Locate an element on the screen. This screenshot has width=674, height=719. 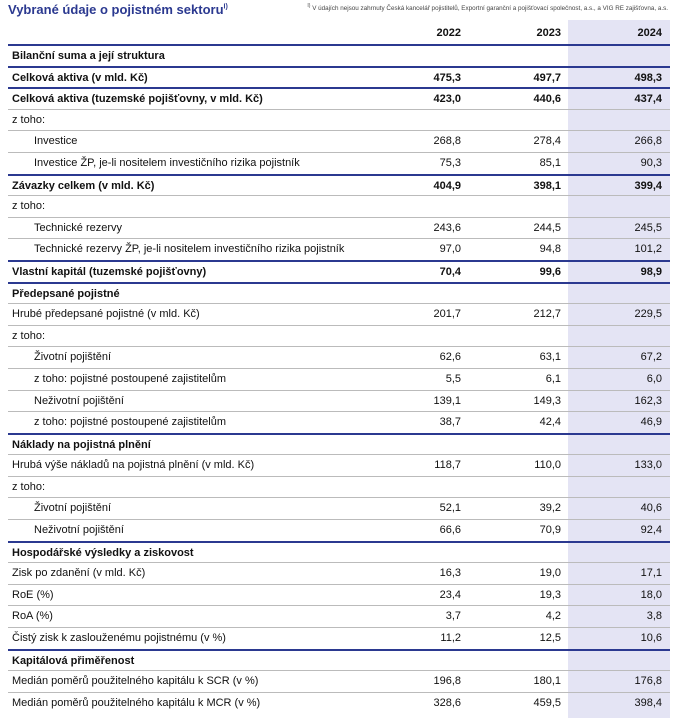
table-row: Investice 268,8 278,4 266,8 is located at coordinates (339, 141).